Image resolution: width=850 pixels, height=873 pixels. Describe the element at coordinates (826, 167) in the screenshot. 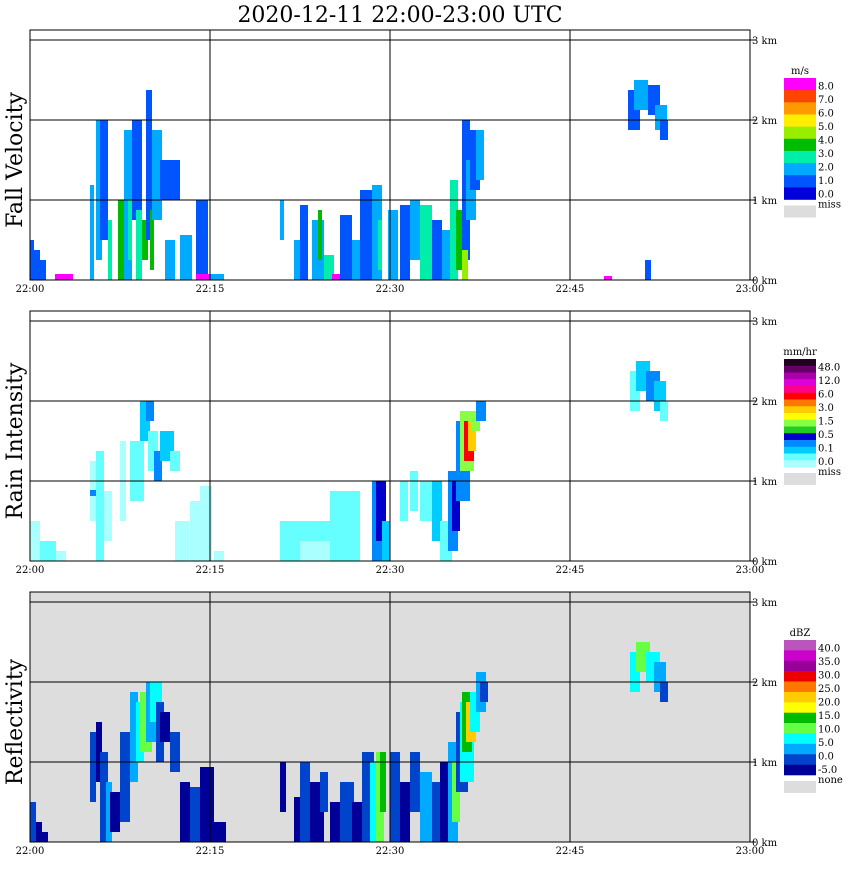

I see `colorbar-label: 2.0` at that location.